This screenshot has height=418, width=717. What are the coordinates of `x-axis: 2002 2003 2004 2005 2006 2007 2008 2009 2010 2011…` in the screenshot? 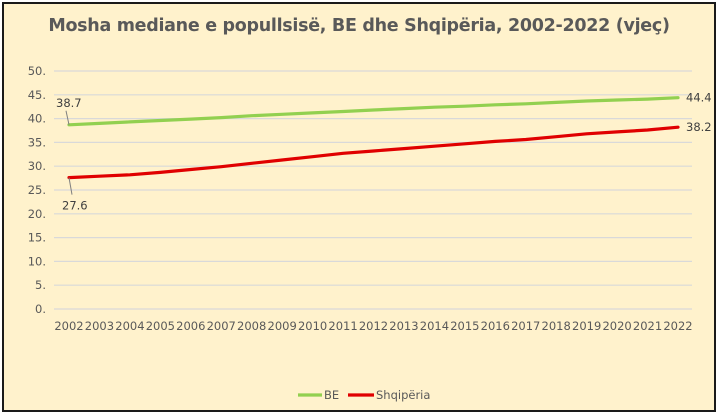 It's located at (373, 326).